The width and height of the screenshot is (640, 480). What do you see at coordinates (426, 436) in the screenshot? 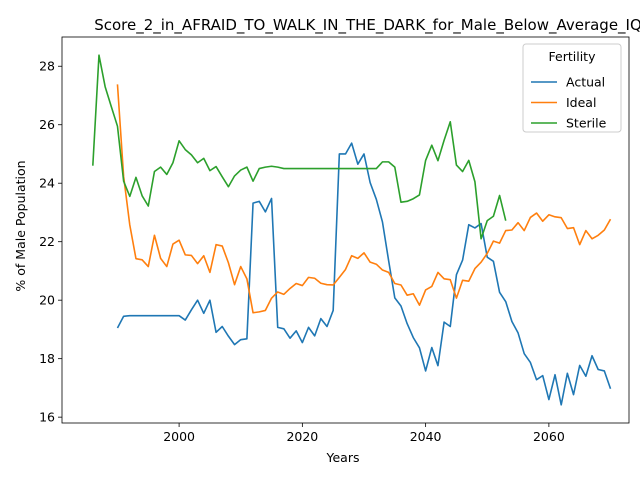
I see `x-tick-label: 2040` at bounding box center [426, 436].